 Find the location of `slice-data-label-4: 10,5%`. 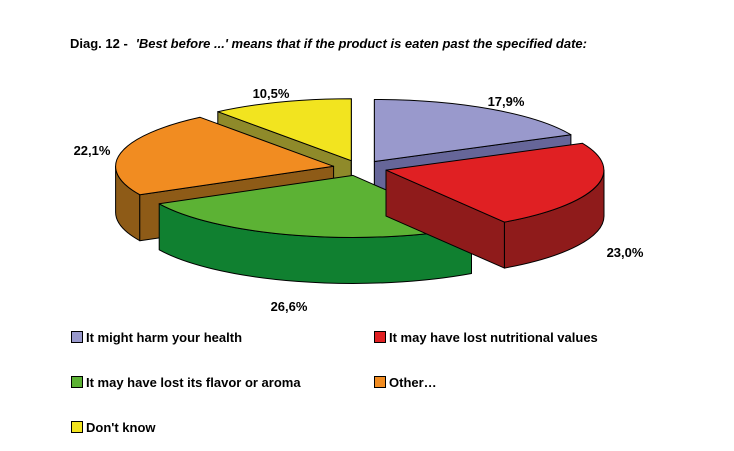

slice-data-label-4: 10,5% is located at coordinates (271, 93).